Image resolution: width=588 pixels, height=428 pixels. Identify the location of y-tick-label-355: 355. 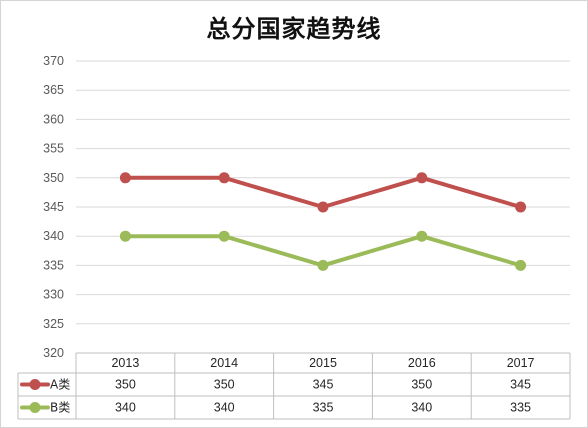
(53, 149).